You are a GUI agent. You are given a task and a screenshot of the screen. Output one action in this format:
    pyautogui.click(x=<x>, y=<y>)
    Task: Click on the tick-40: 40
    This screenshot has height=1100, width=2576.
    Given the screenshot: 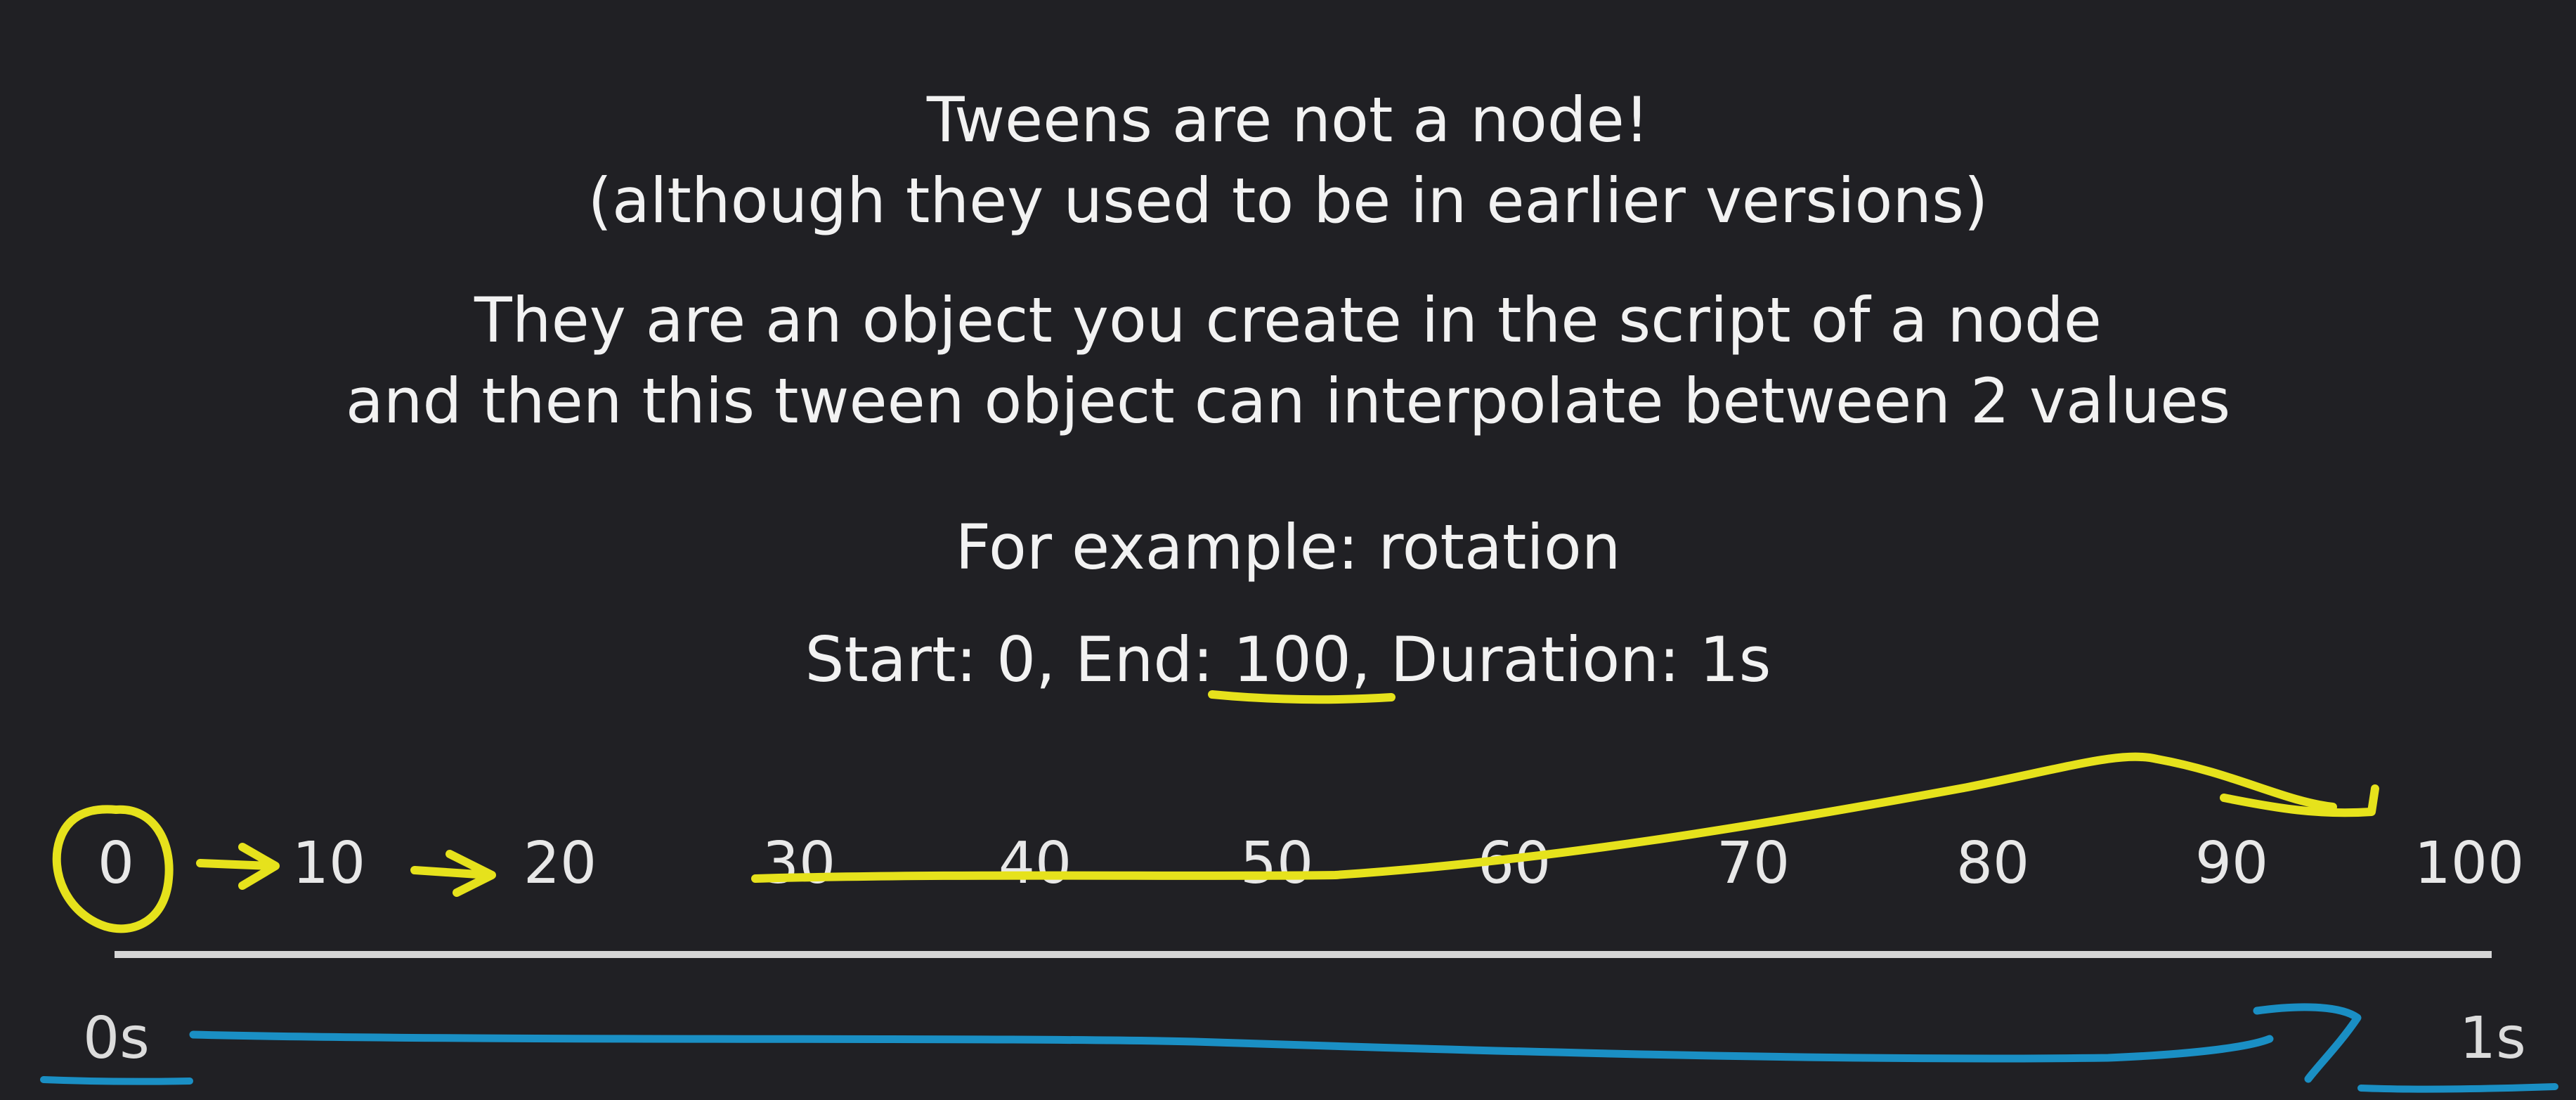 What is the action you would take?
    pyautogui.click(x=1035, y=863)
    